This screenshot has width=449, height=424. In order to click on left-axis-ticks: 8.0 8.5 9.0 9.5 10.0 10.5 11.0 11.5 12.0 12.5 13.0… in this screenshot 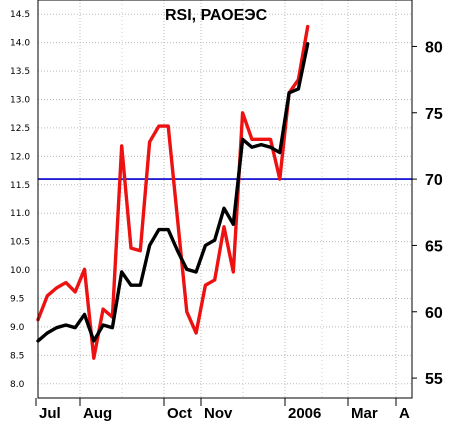, I will do `click(20, 200)`.